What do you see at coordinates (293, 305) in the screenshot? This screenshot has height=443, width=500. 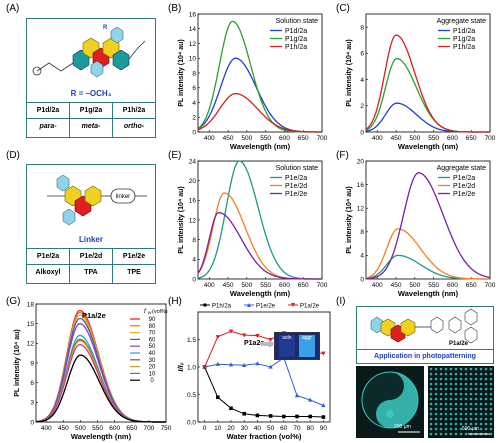 I see `legend-marker` at bounding box center [293, 305].